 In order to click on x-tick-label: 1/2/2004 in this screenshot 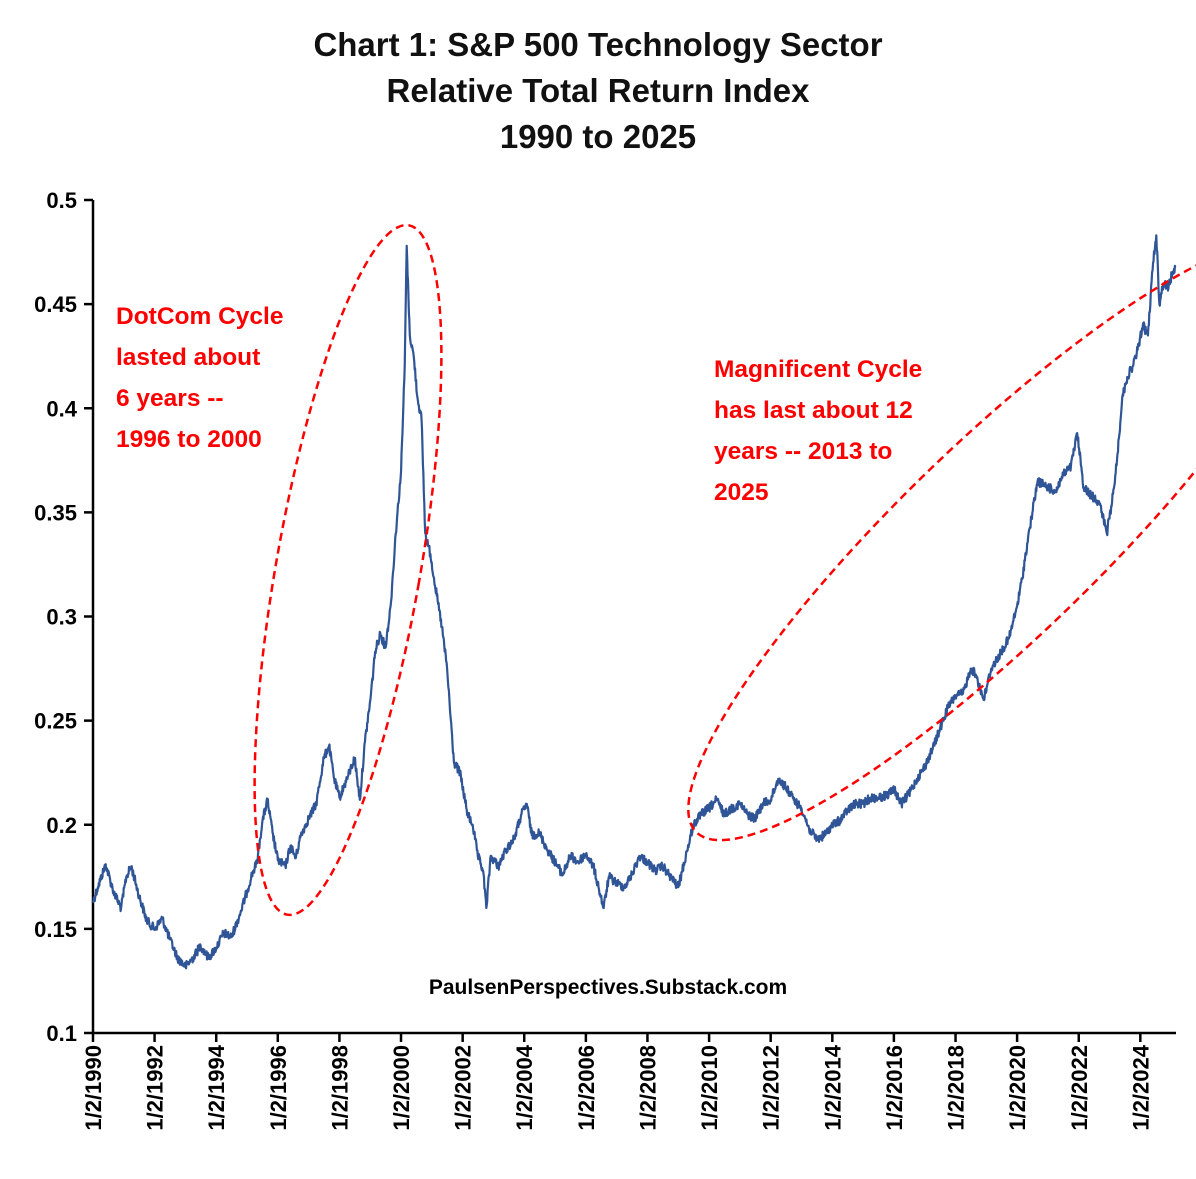, I will do `click(524, 1087)`.